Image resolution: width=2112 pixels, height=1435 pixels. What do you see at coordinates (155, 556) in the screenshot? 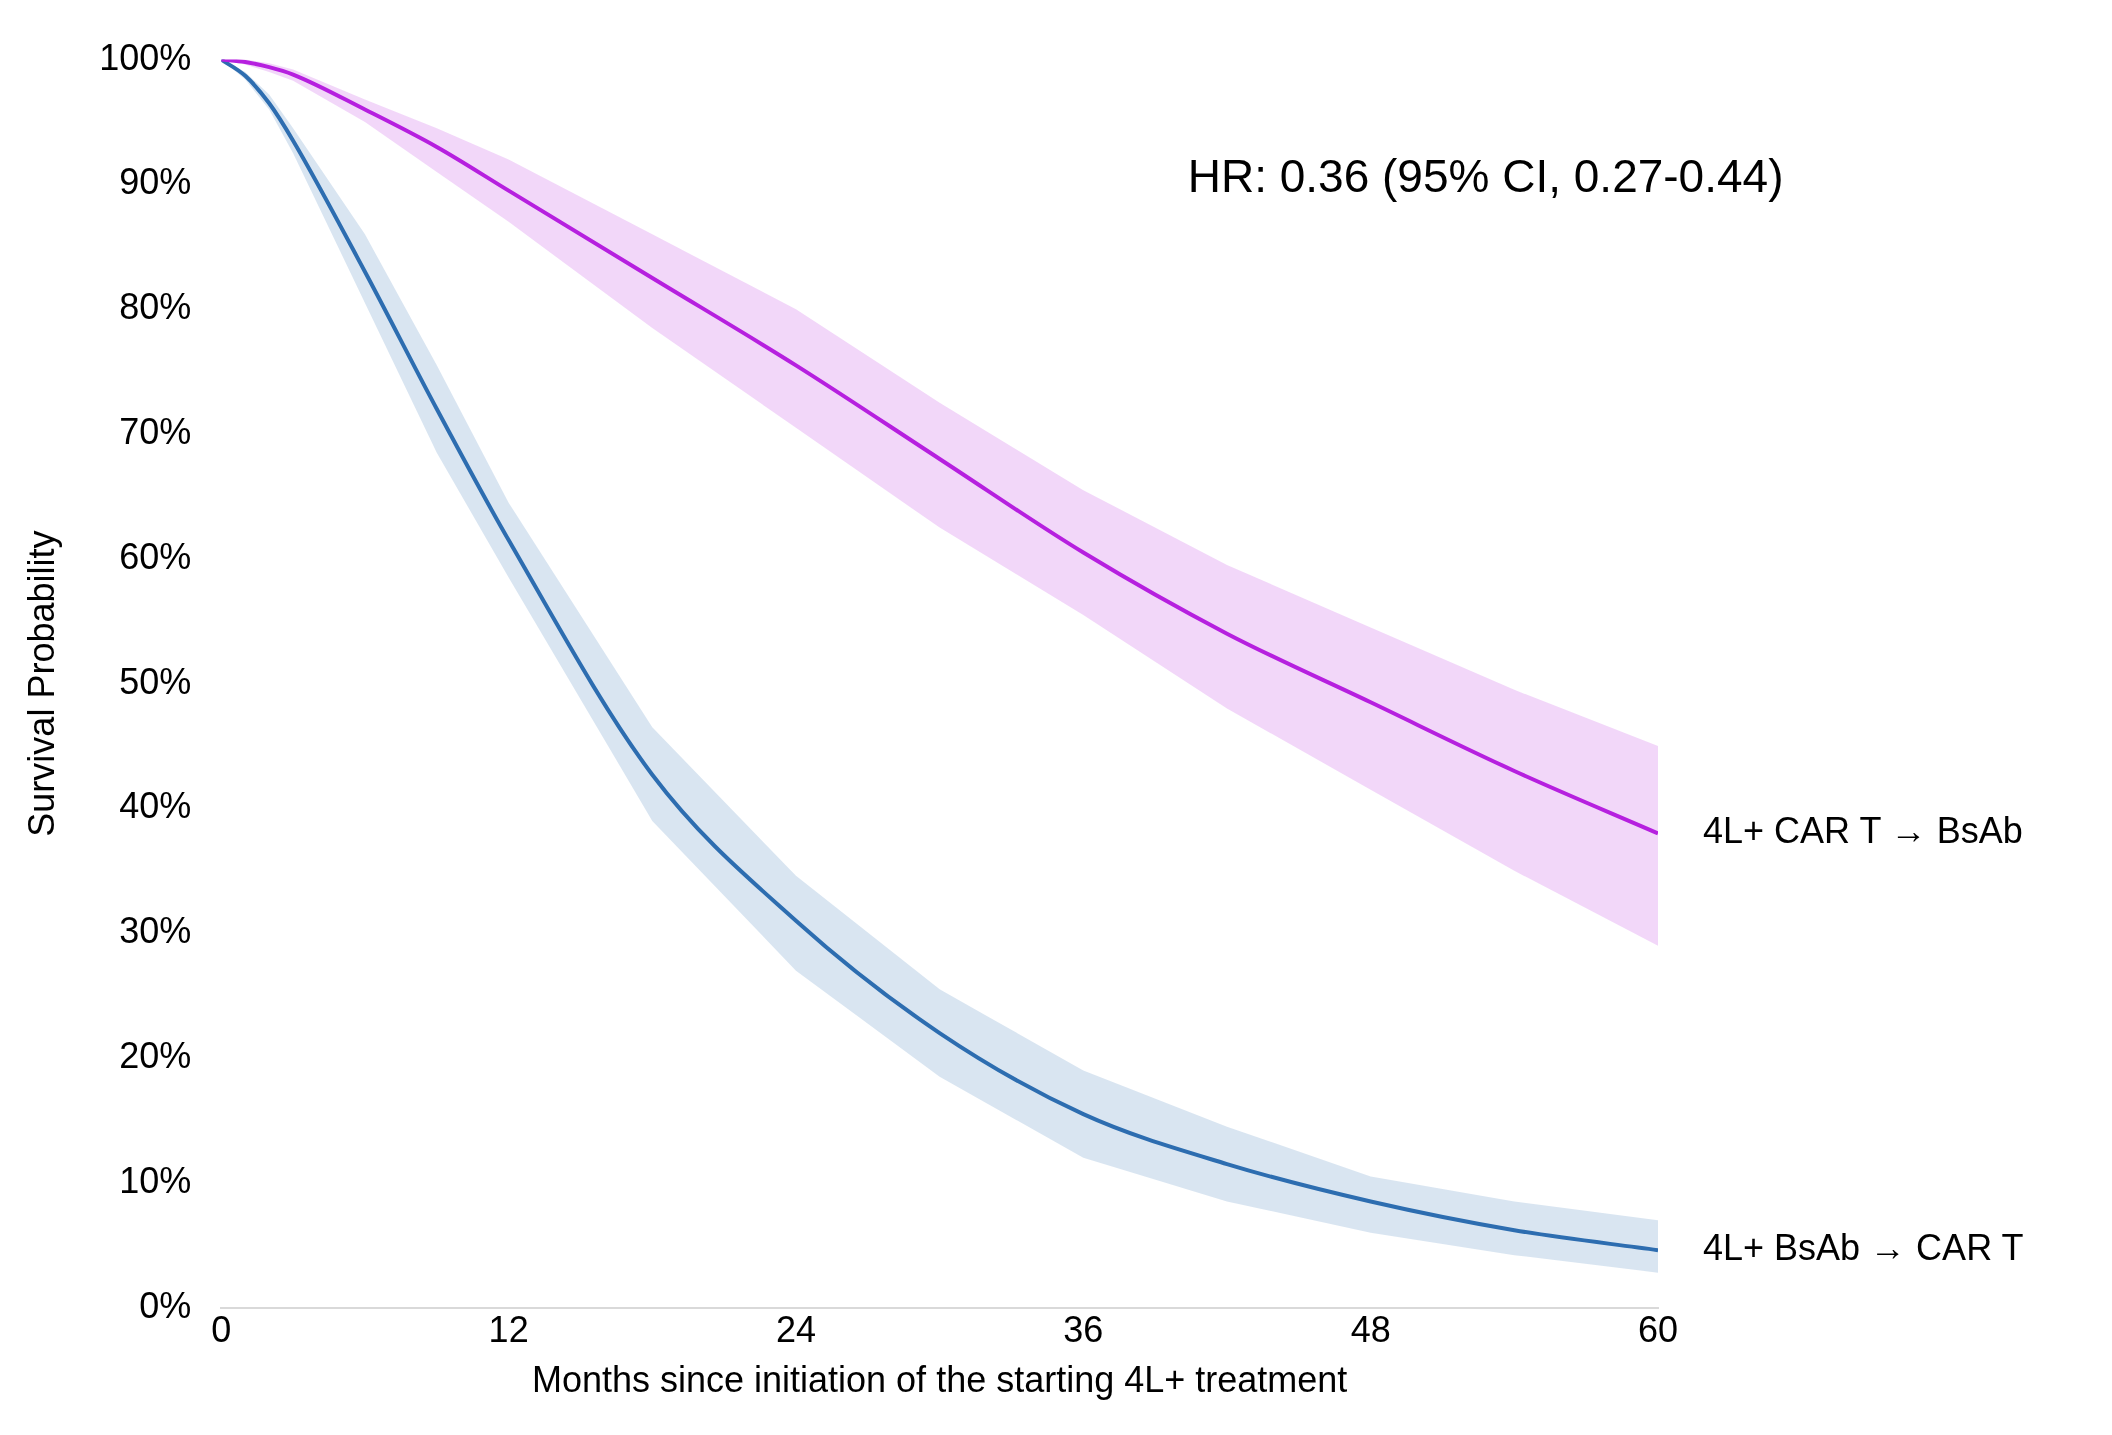
I see `y-tick-label: 60%` at bounding box center [155, 556].